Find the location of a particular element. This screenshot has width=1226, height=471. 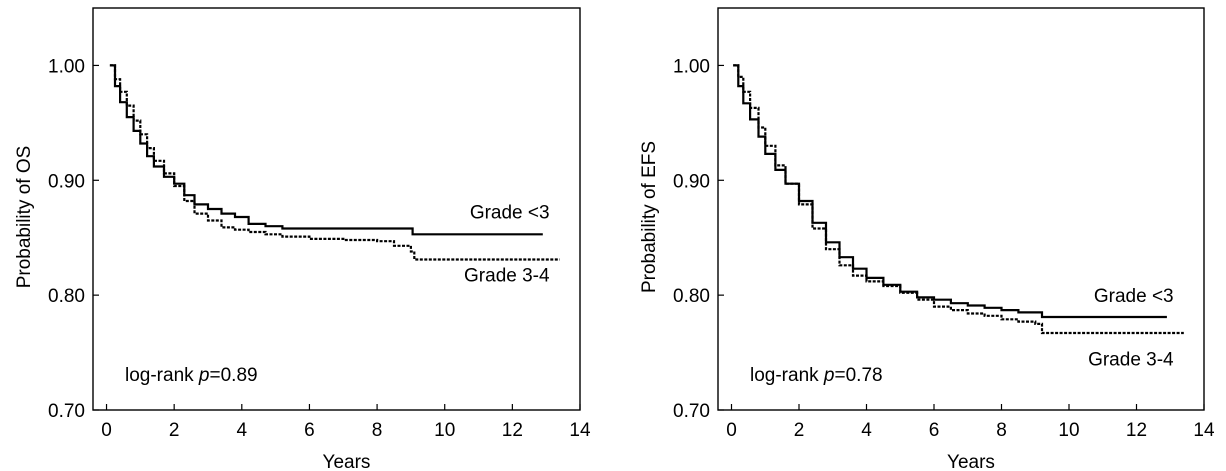

log-rank-annotation: log-rank p=0.78 is located at coordinates (816, 375).